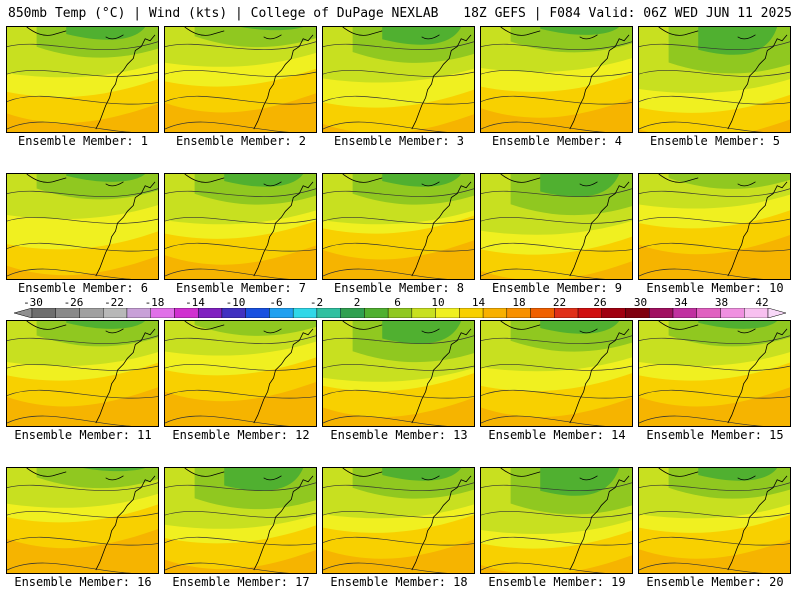 The image size is (800, 600). What do you see at coordinates (557, 288) in the screenshot?
I see `ensemble-member-label: Ensemble Member: 9` at bounding box center [557, 288].